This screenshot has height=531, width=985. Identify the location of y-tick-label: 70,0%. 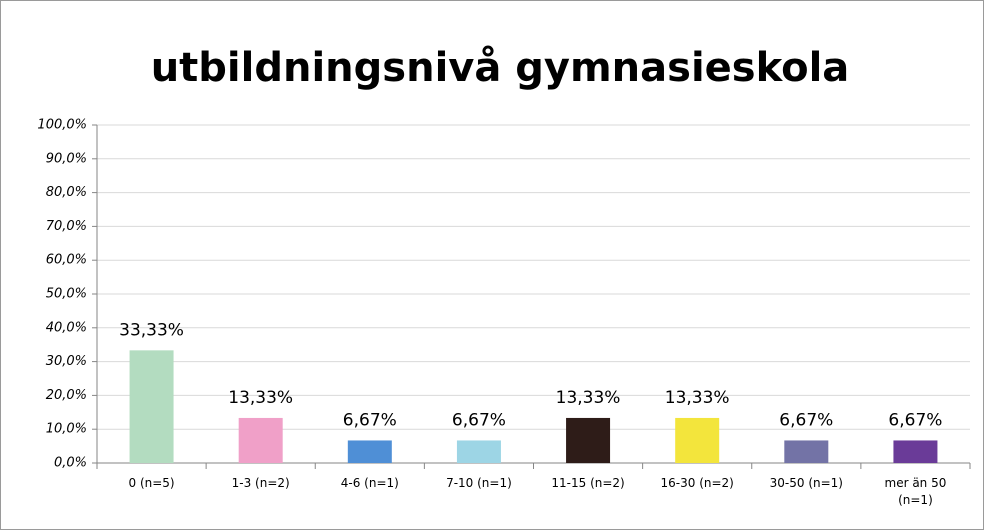
(66, 226).